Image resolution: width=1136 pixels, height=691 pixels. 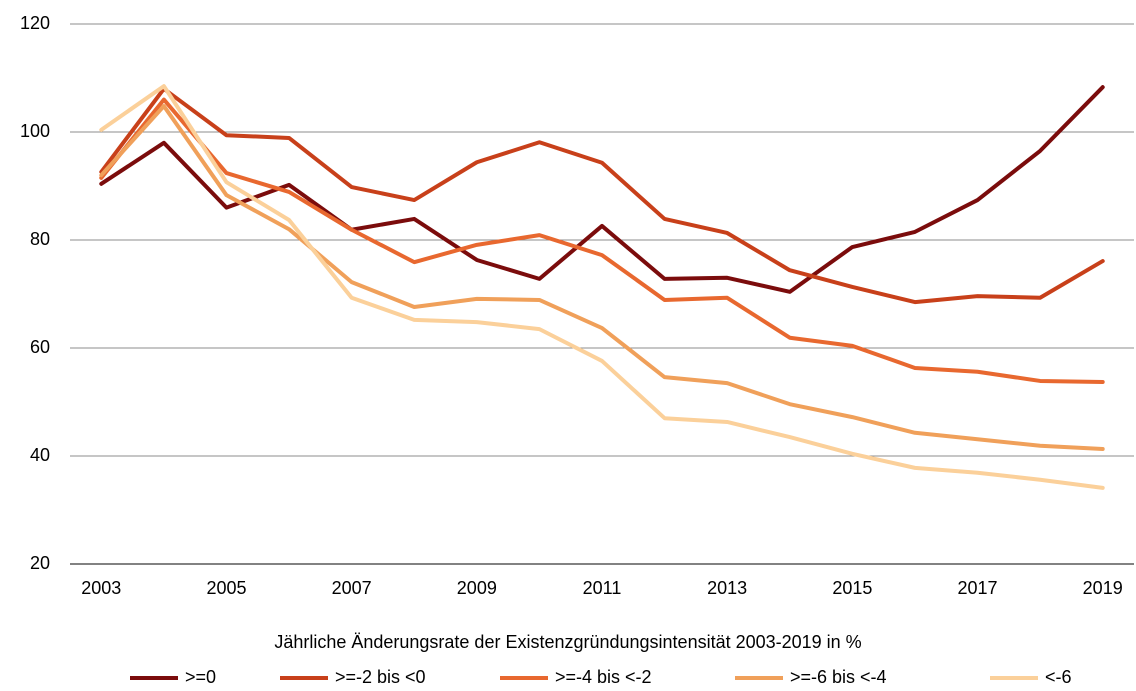 I want to click on y-tick-label: 40, so click(x=40, y=455).